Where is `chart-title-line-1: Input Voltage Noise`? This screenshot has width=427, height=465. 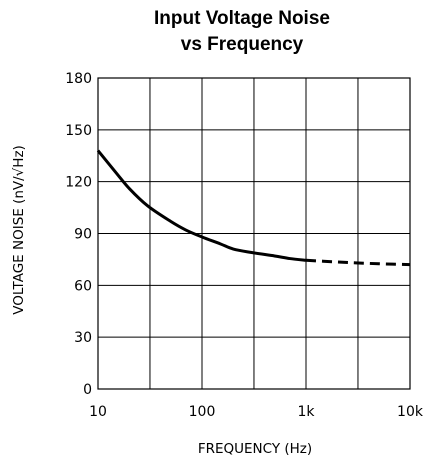 chart-title-line-1: Input Voltage Noise is located at coordinates (242, 18).